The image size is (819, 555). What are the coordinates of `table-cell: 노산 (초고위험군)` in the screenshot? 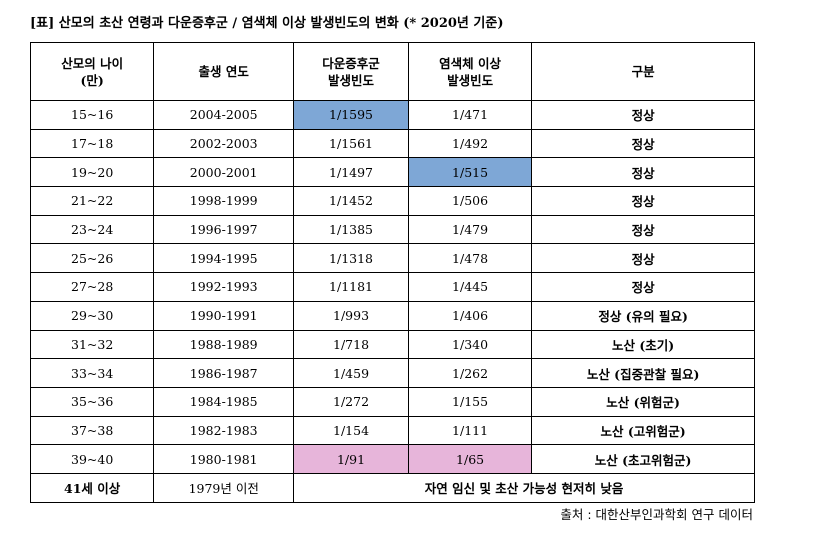 It's located at (643, 459).